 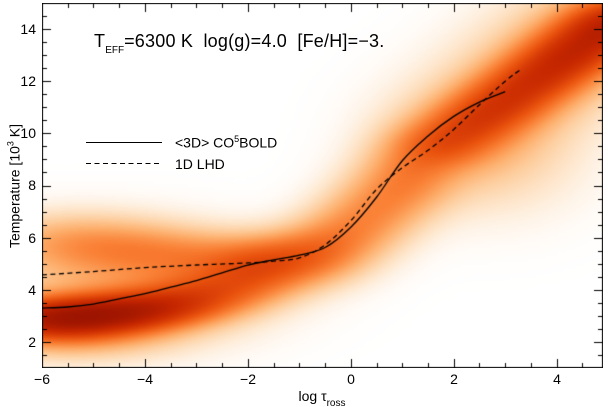 I want to click on dashed-line-sample, so click(x=124, y=163).